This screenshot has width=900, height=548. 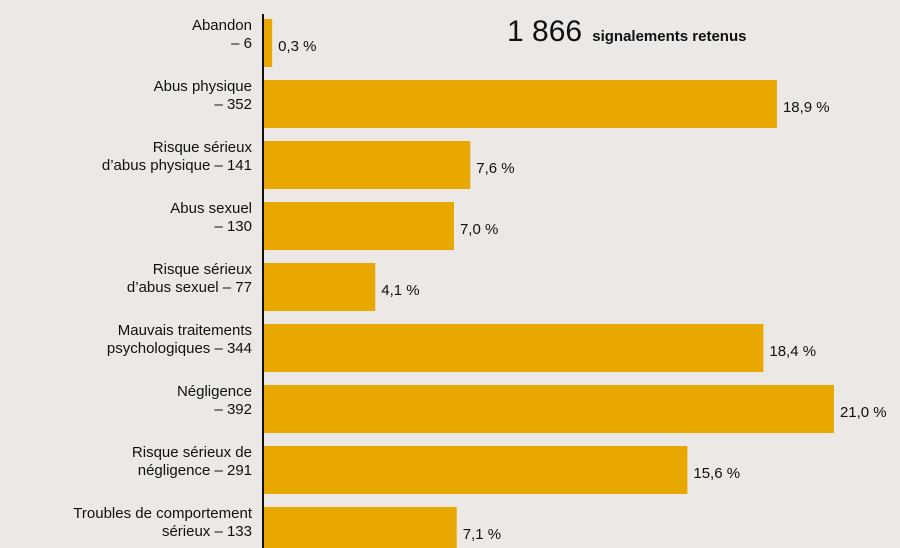 What do you see at coordinates (163, 513) in the screenshot?
I see `category-label-line: Troubles de comportement` at bounding box center [163, 513].